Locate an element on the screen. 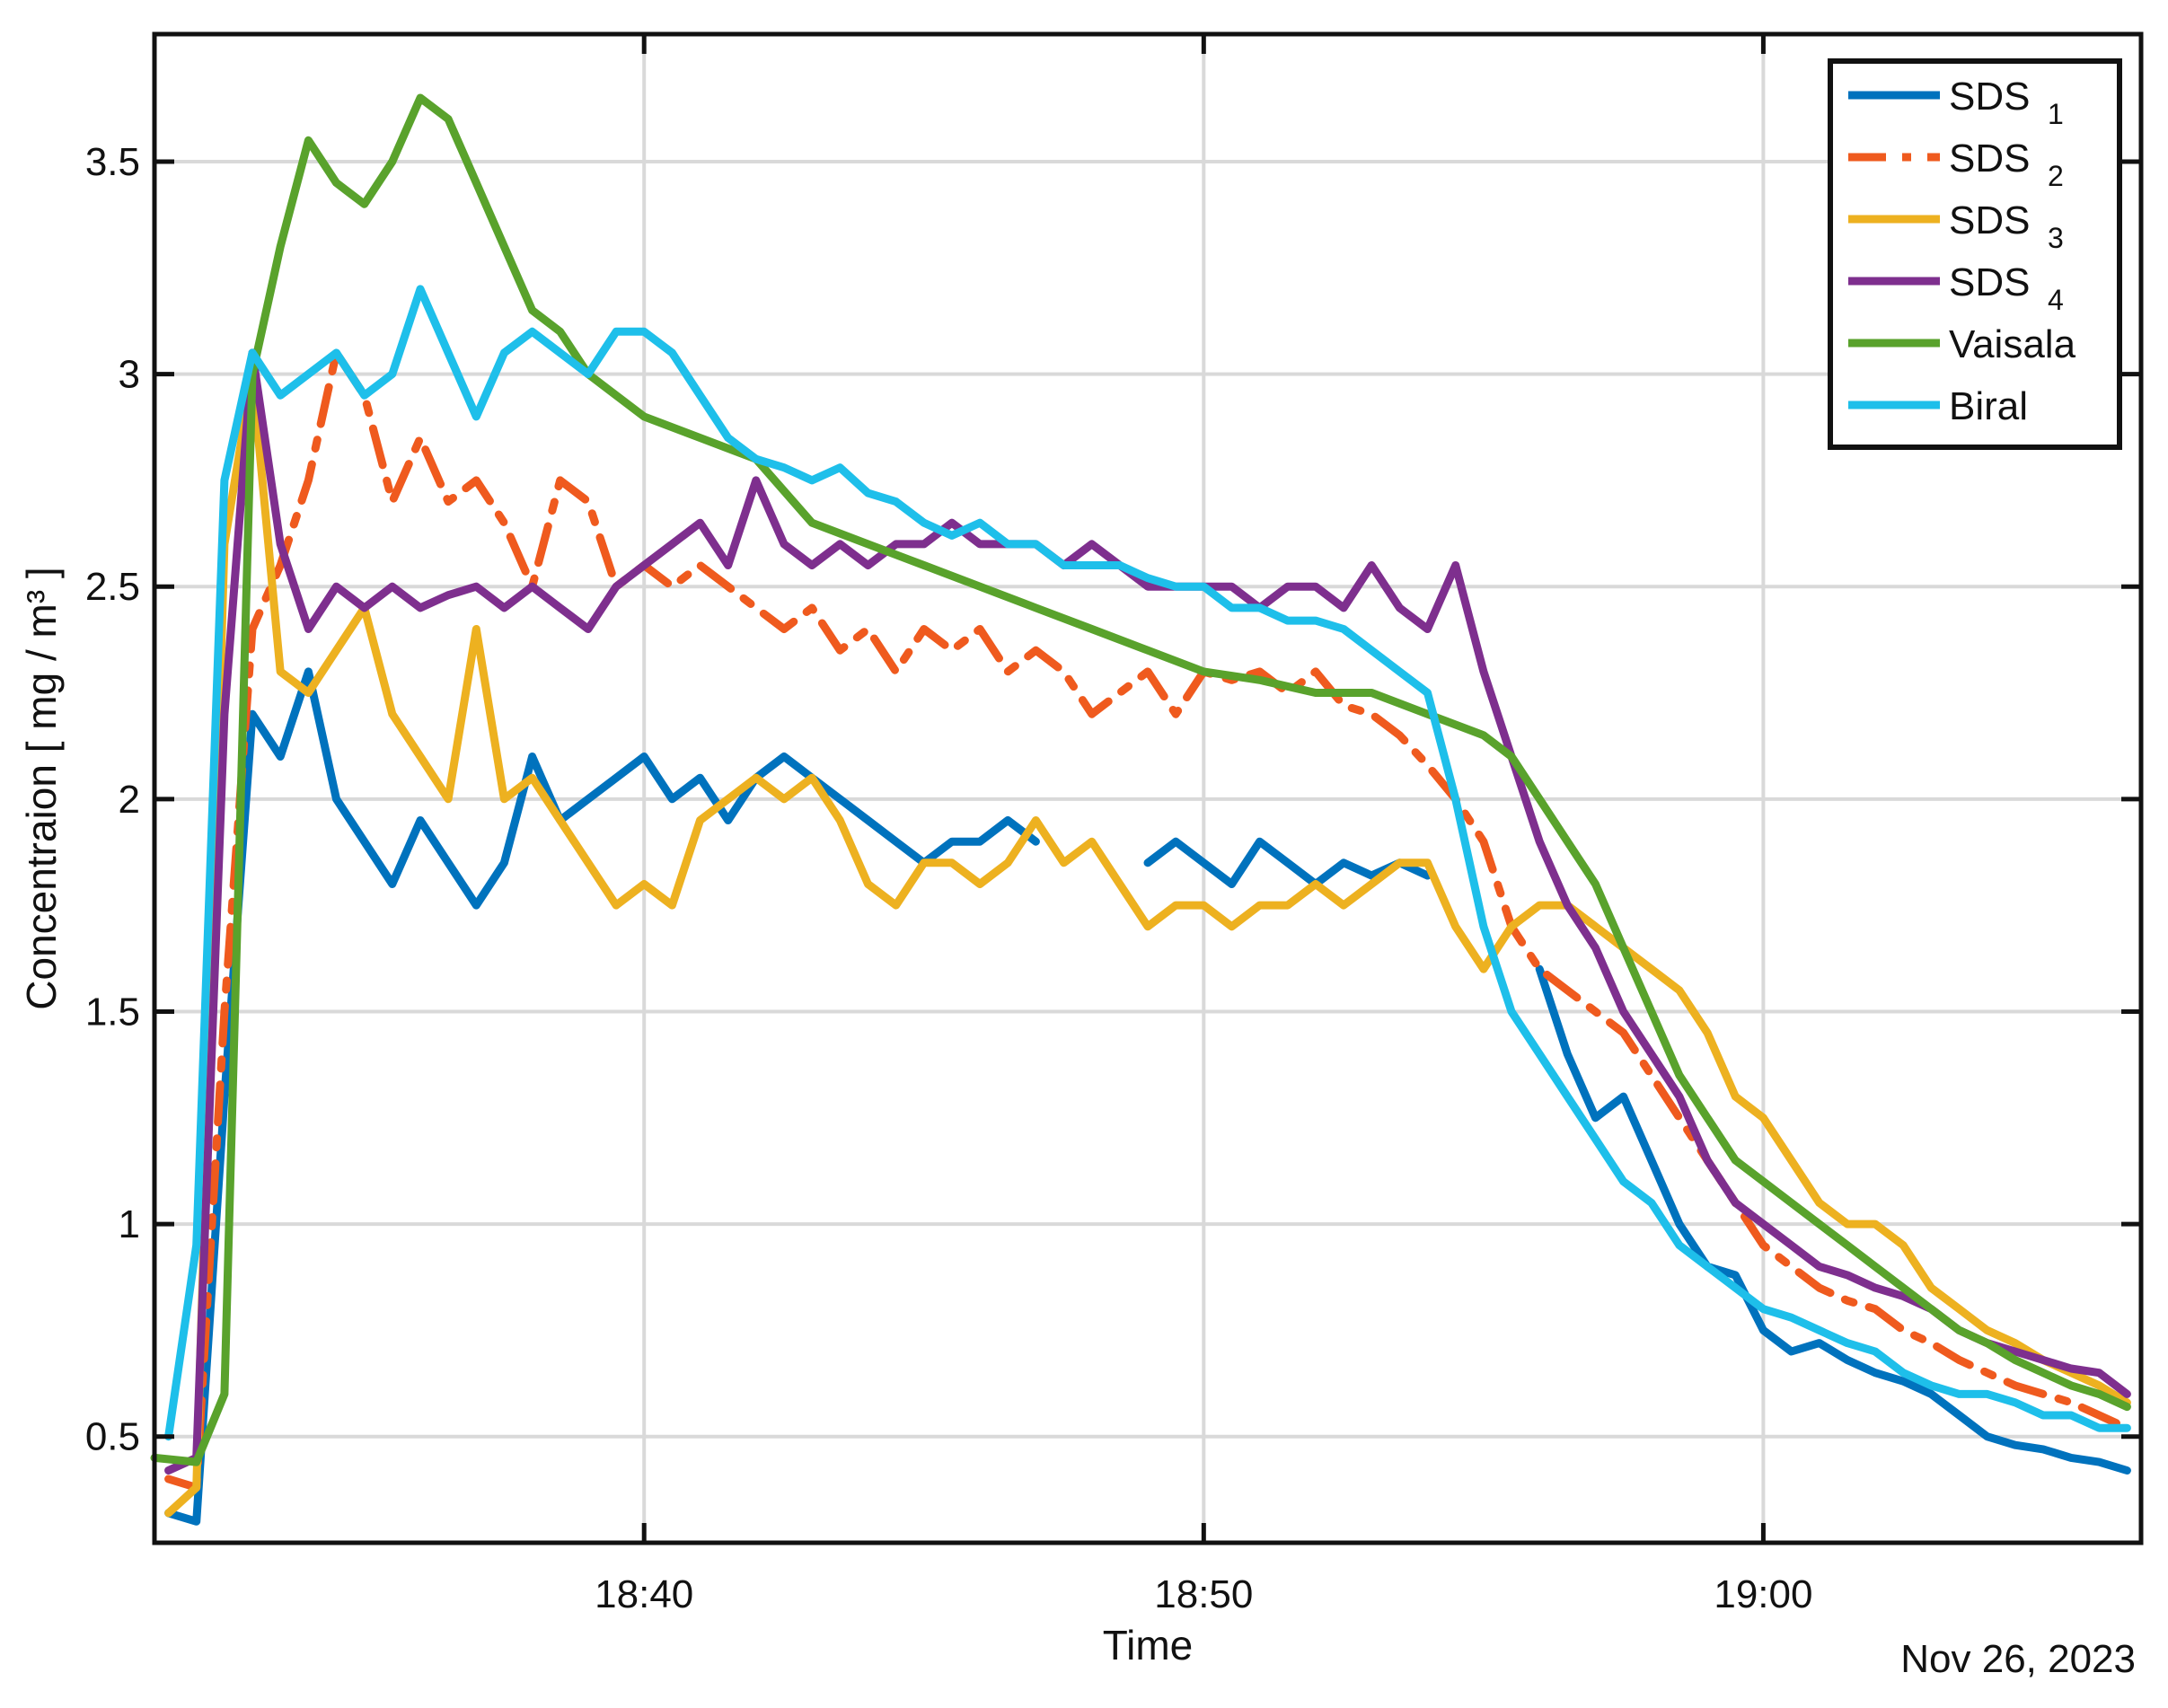 This screenshot has height=1708, width=2168. x-tick-label: 18:50 is located at coordinates (1204, 1594).